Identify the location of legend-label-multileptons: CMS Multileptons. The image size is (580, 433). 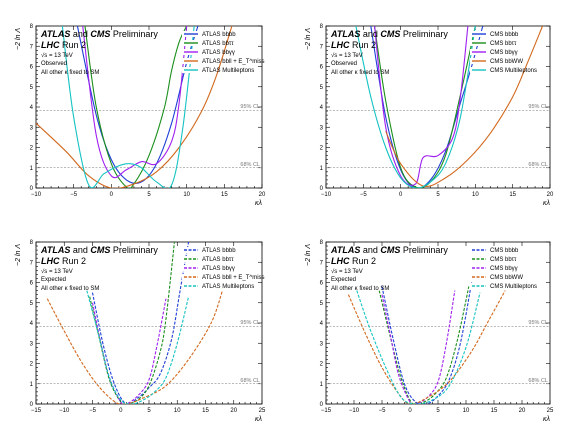
(513, 287).